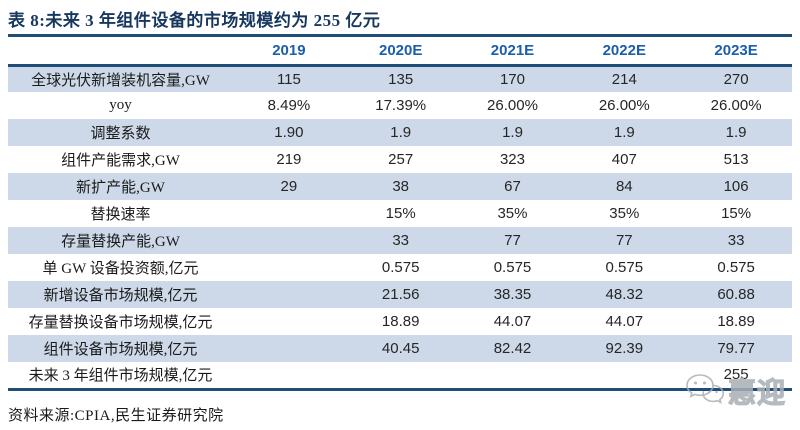  Describe the element at coordinates (120, 134) in the screenshot. I see `row-label: 调整系数` at that location.